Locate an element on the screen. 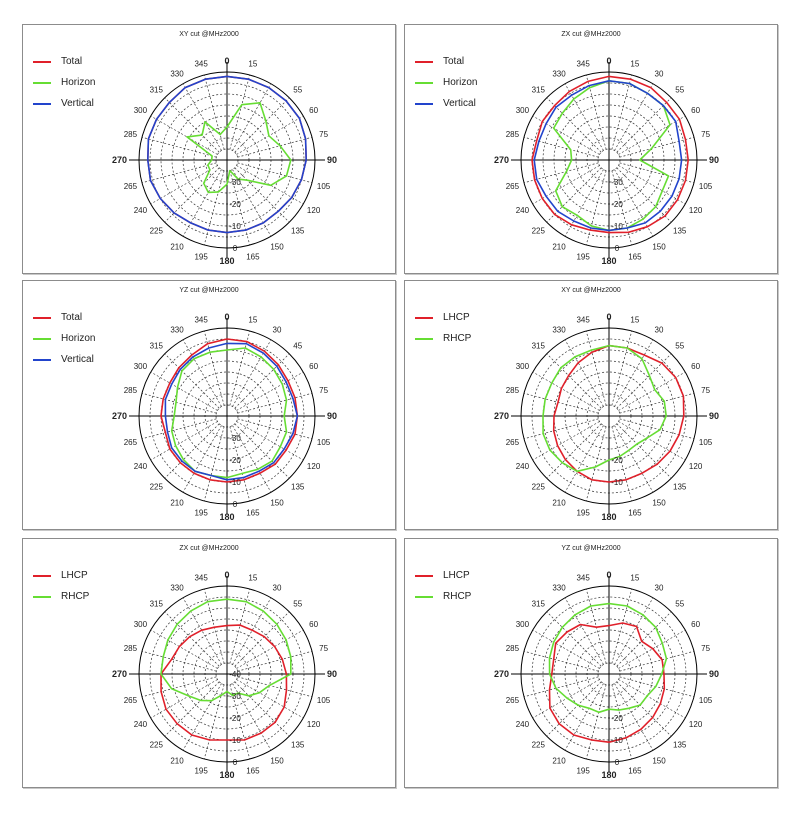 The height and width of the screenshot is (816, 800). angle-tick-label: 315 is located at coordinates (157, 345).